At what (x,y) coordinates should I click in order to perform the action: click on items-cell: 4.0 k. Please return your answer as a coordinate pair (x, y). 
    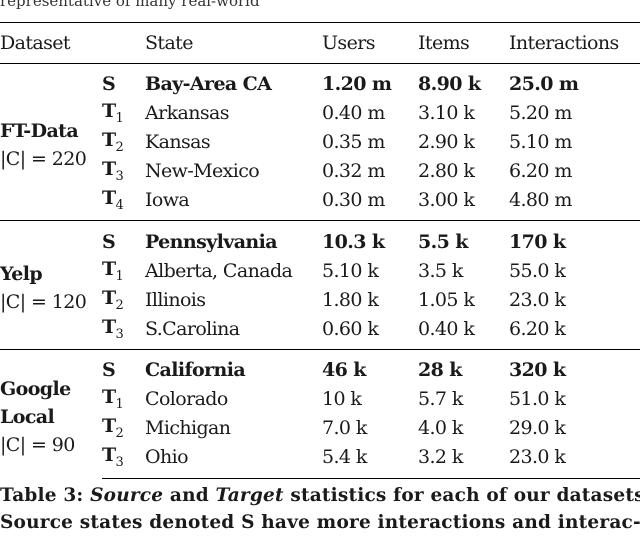
    Looking at the image, I should click on (440, 428).